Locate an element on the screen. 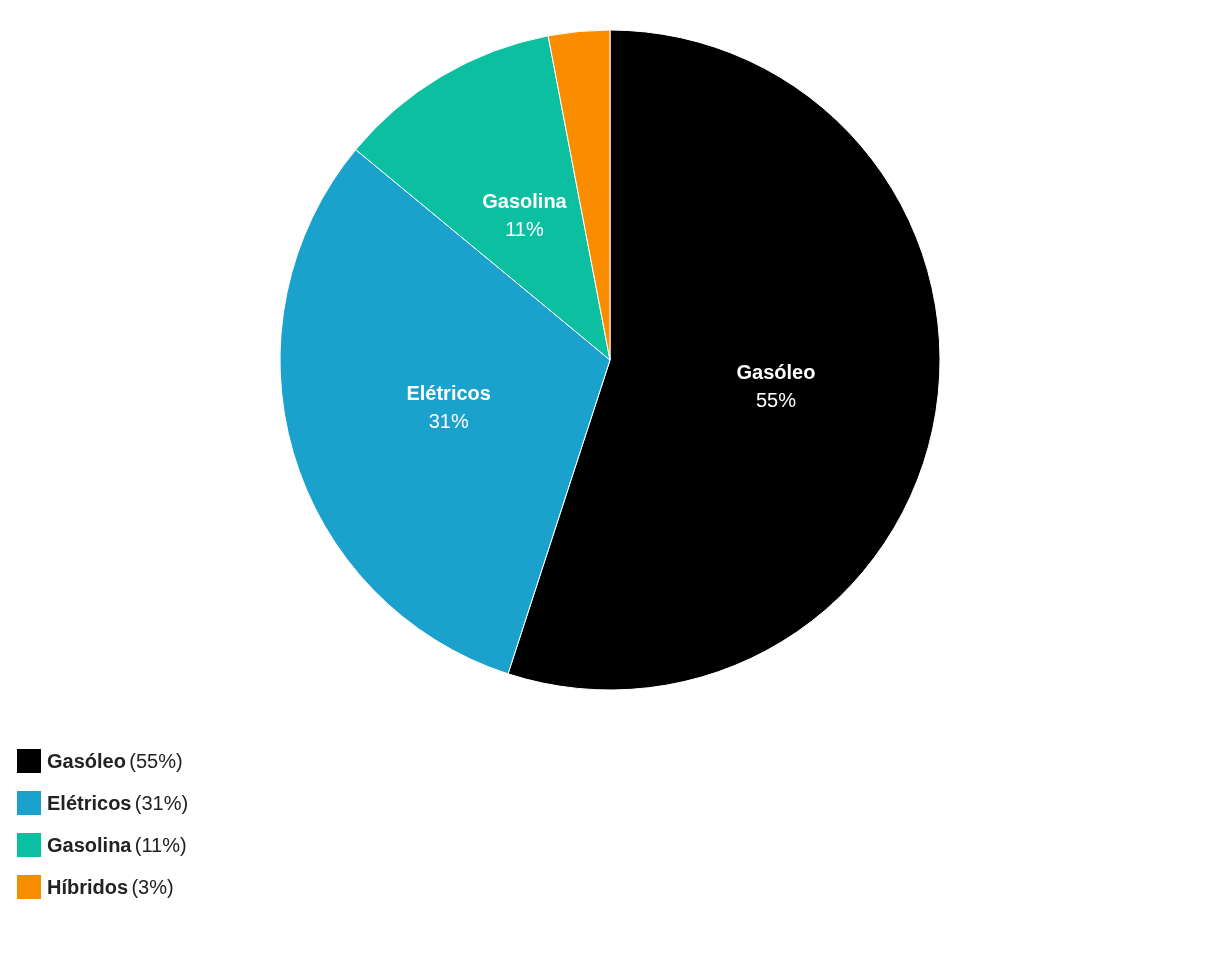 Image resolution: width=1220 pixels, height=974 pixels. slice-label: Elétricos is located at coordinates (448, 392).